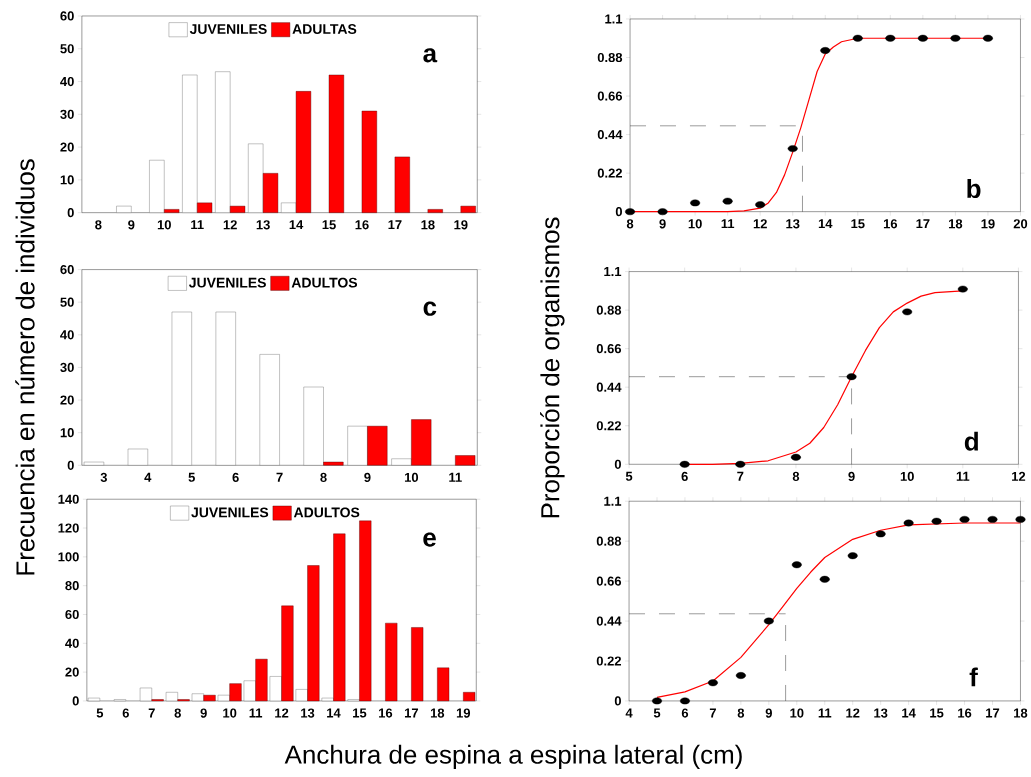 This screenshot has height=777, width=1031. What do you see at coordinates (324, 29) in the screenshot?
I see `legend-label: ADULTAS` at bounding box center [324, 29].